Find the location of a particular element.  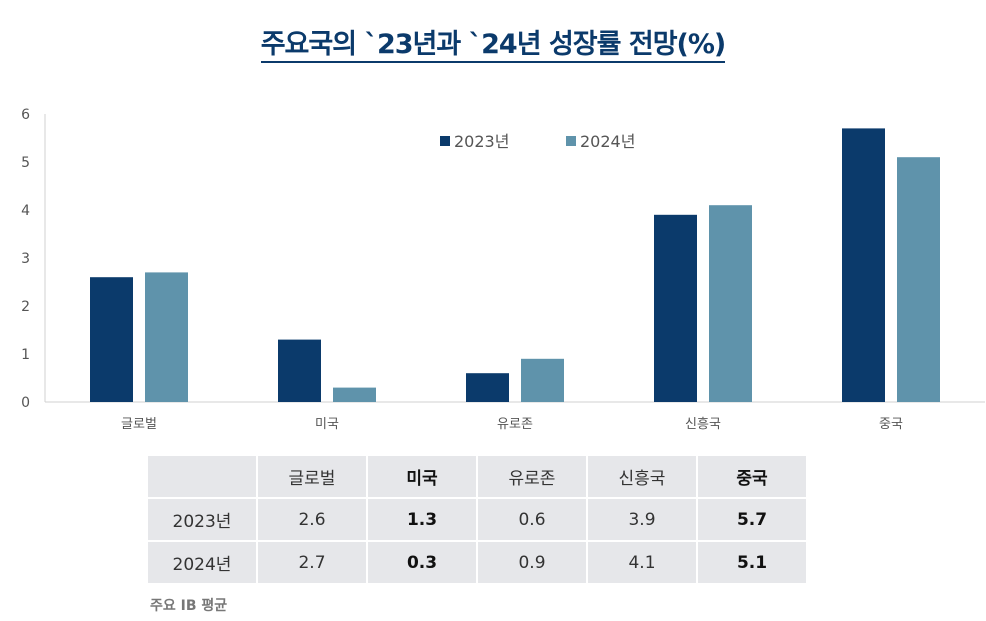

y-tick-label: 0 is located at coordinates (25, 403).